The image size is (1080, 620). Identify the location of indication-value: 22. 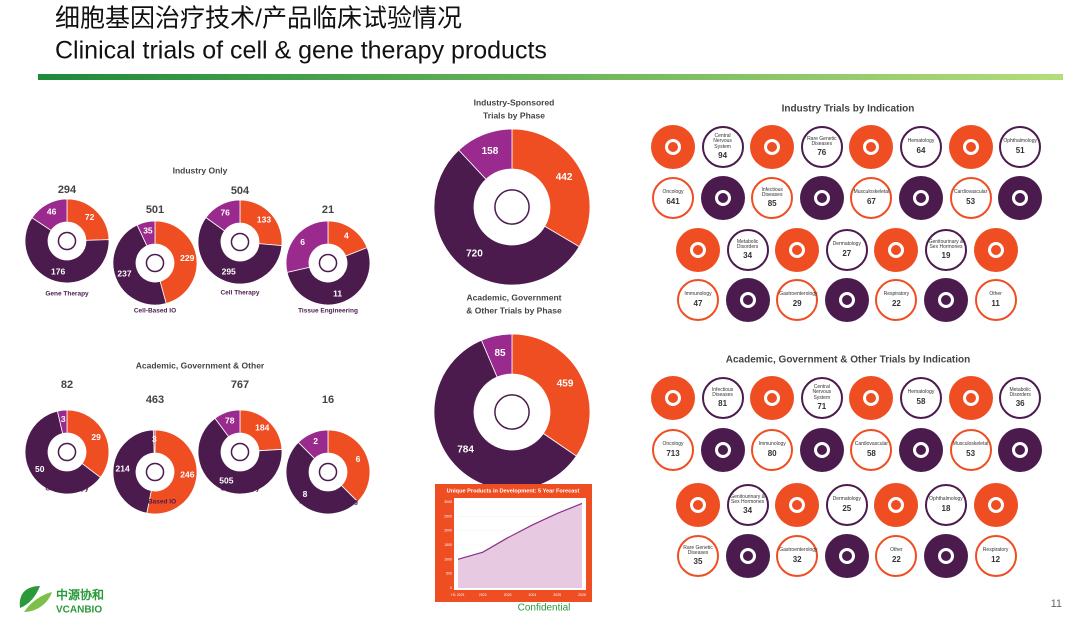
(896, 559).